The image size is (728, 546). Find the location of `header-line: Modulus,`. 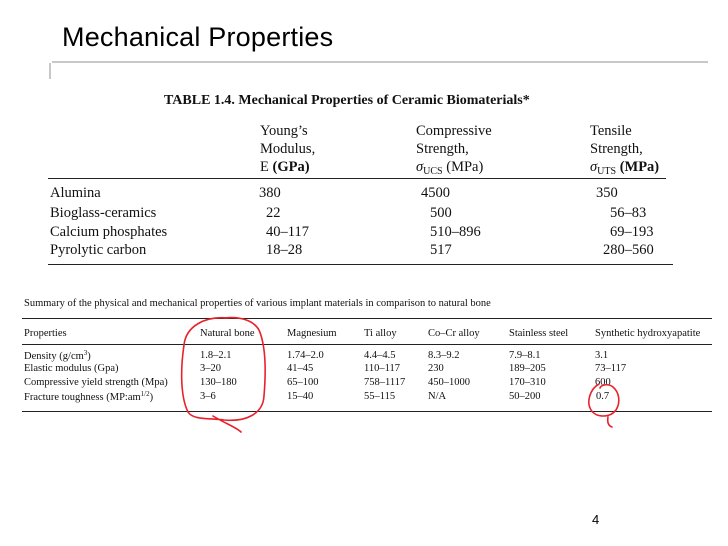

header-line: Modulus, is located at coordinates (288, 149).